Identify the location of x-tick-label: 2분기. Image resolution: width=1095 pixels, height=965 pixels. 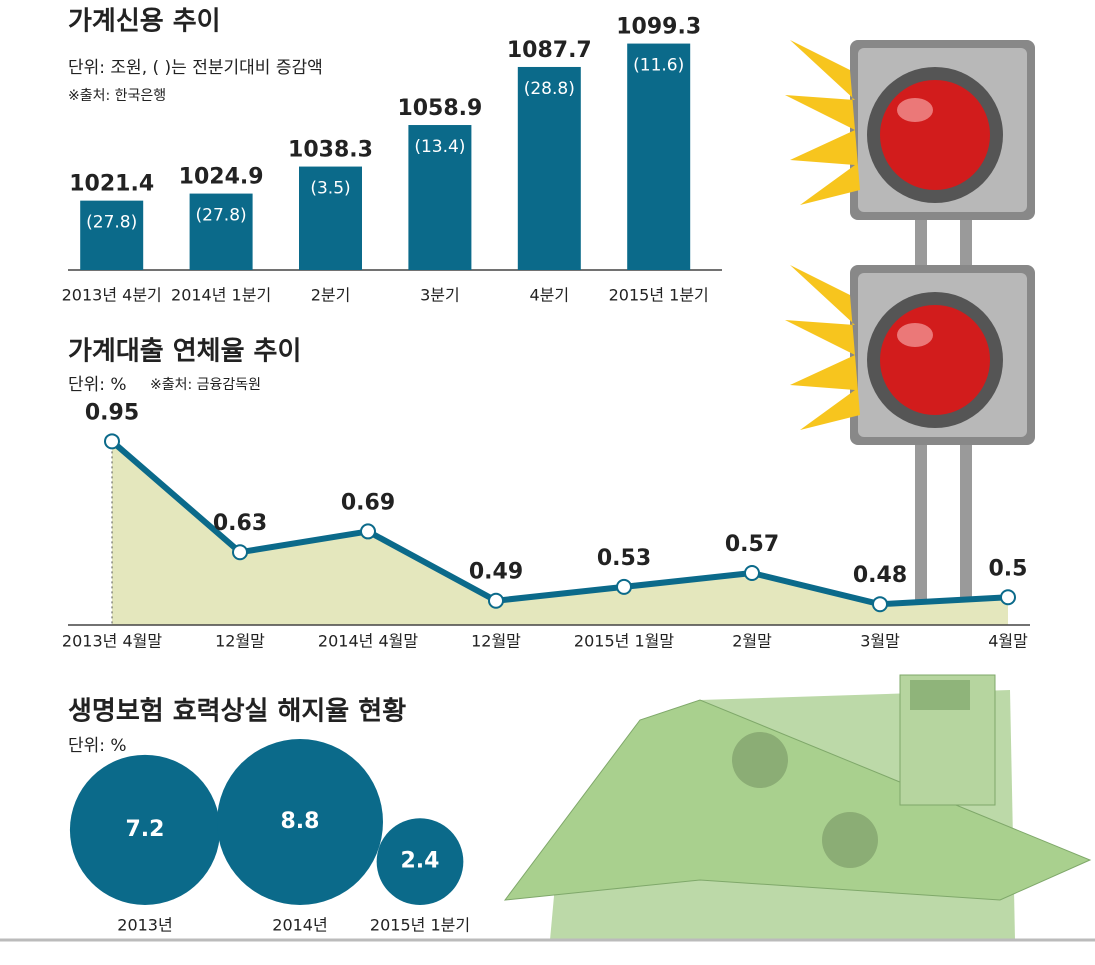
(331, 295).